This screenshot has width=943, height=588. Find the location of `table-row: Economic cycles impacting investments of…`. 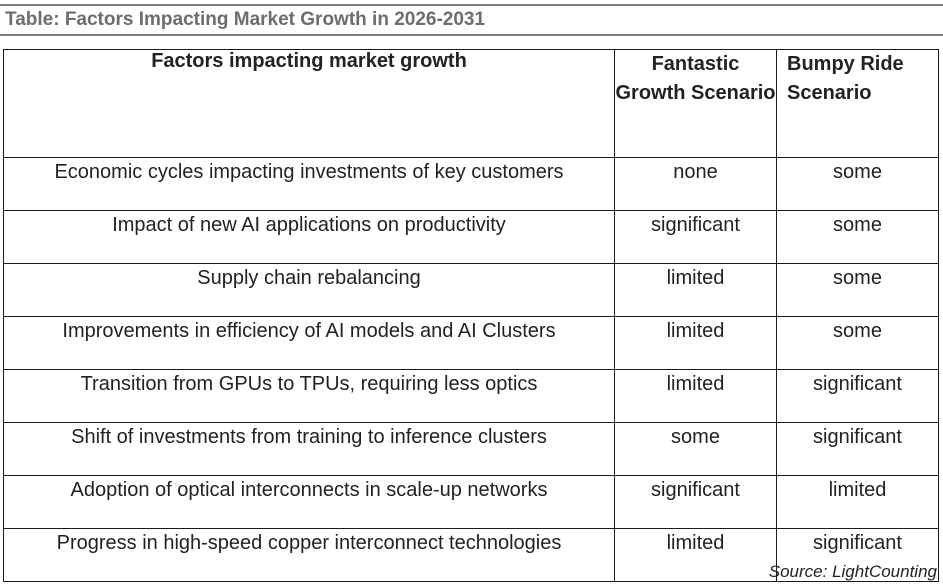

table-row: Economic cycles impacting investments of… is located at coordinates (471, 184).